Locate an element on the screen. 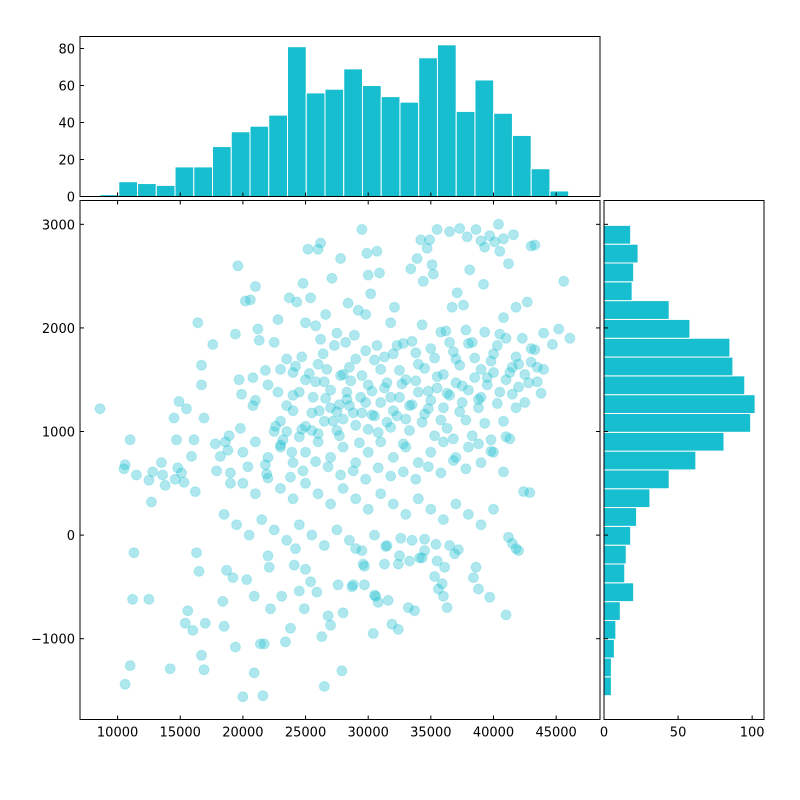 Image resolution: width=800 pixels, height=800 pixels. y-tick-label: 3000 is located at coordinates (58, 225).